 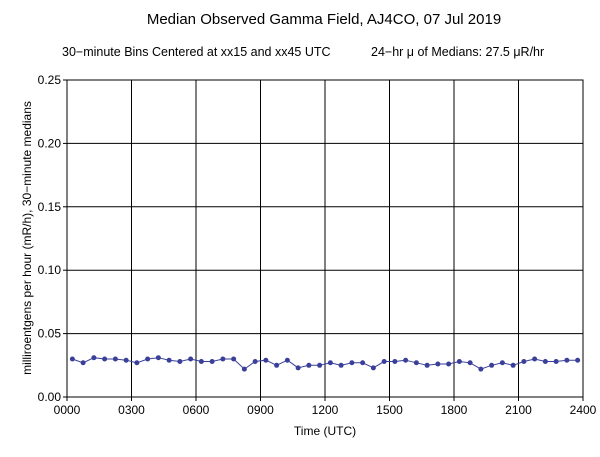 What do you see at coordinates (50, 143) in the screenshot?
I see `y-tick-label: 0.20` at bounding box center [50, 143].